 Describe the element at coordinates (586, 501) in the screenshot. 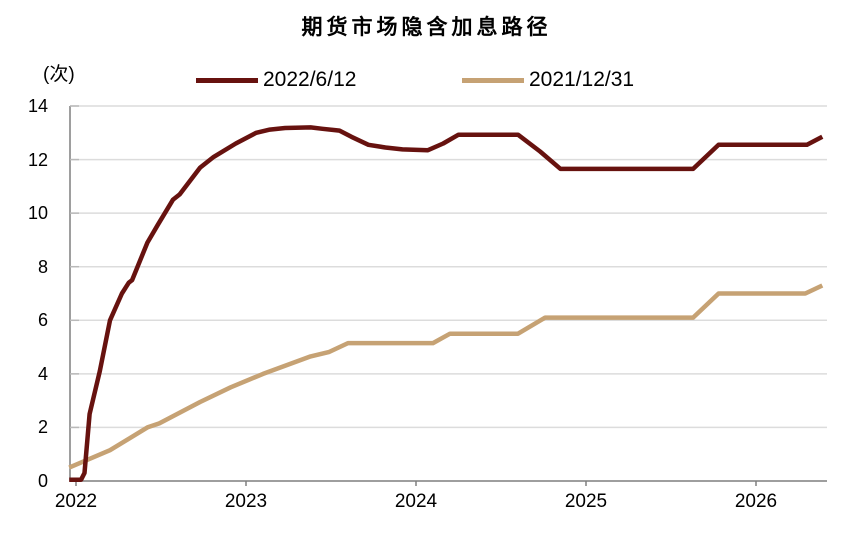

I see `x-axis-tick-label-2025: 2025` at that location.